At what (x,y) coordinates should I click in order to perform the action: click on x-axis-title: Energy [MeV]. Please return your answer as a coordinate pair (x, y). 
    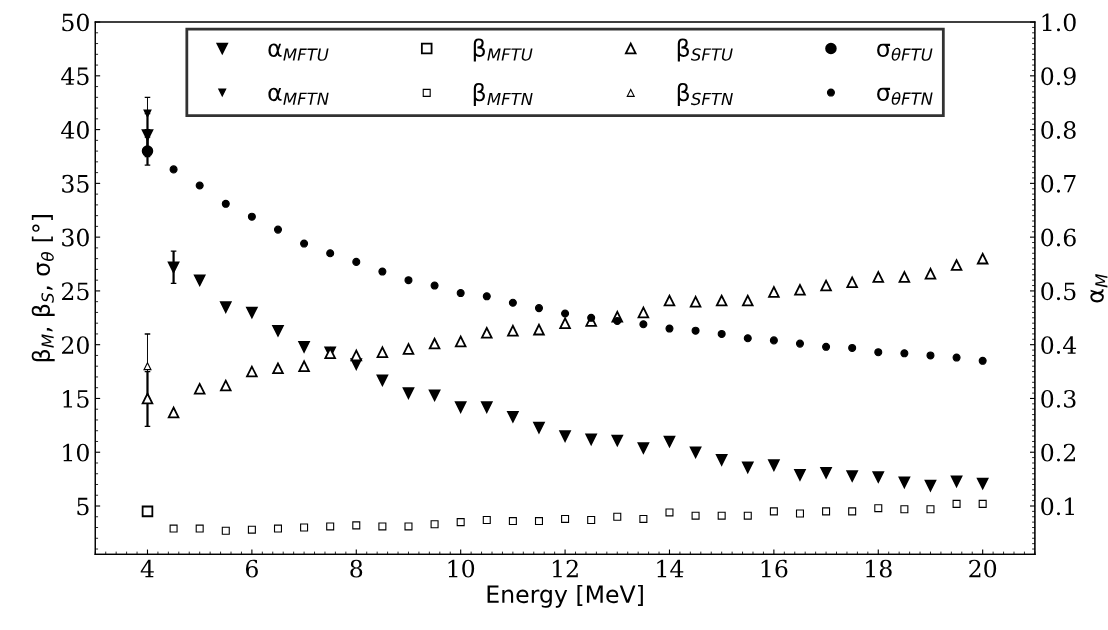
    Looking at the image, I should click on (565, 596).